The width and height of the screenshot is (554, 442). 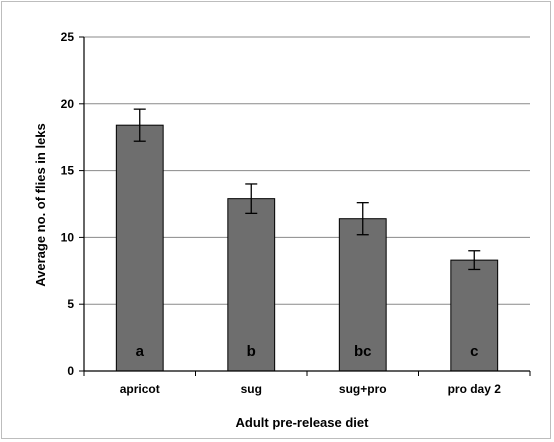 What do you see at coordinates (140, 351) in the screenshot?
I see `group-letter-1: a` at bounding box center [140, 351].